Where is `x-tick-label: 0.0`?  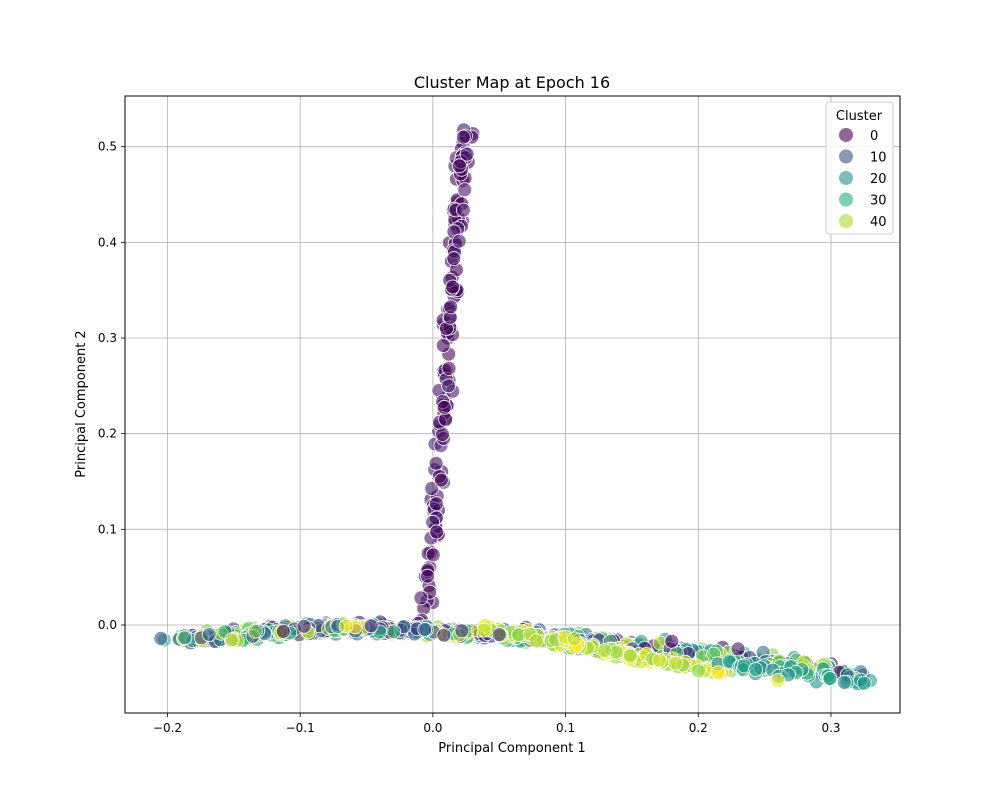 x-tick-label: 0.0 is located at coordinates (432, 728).